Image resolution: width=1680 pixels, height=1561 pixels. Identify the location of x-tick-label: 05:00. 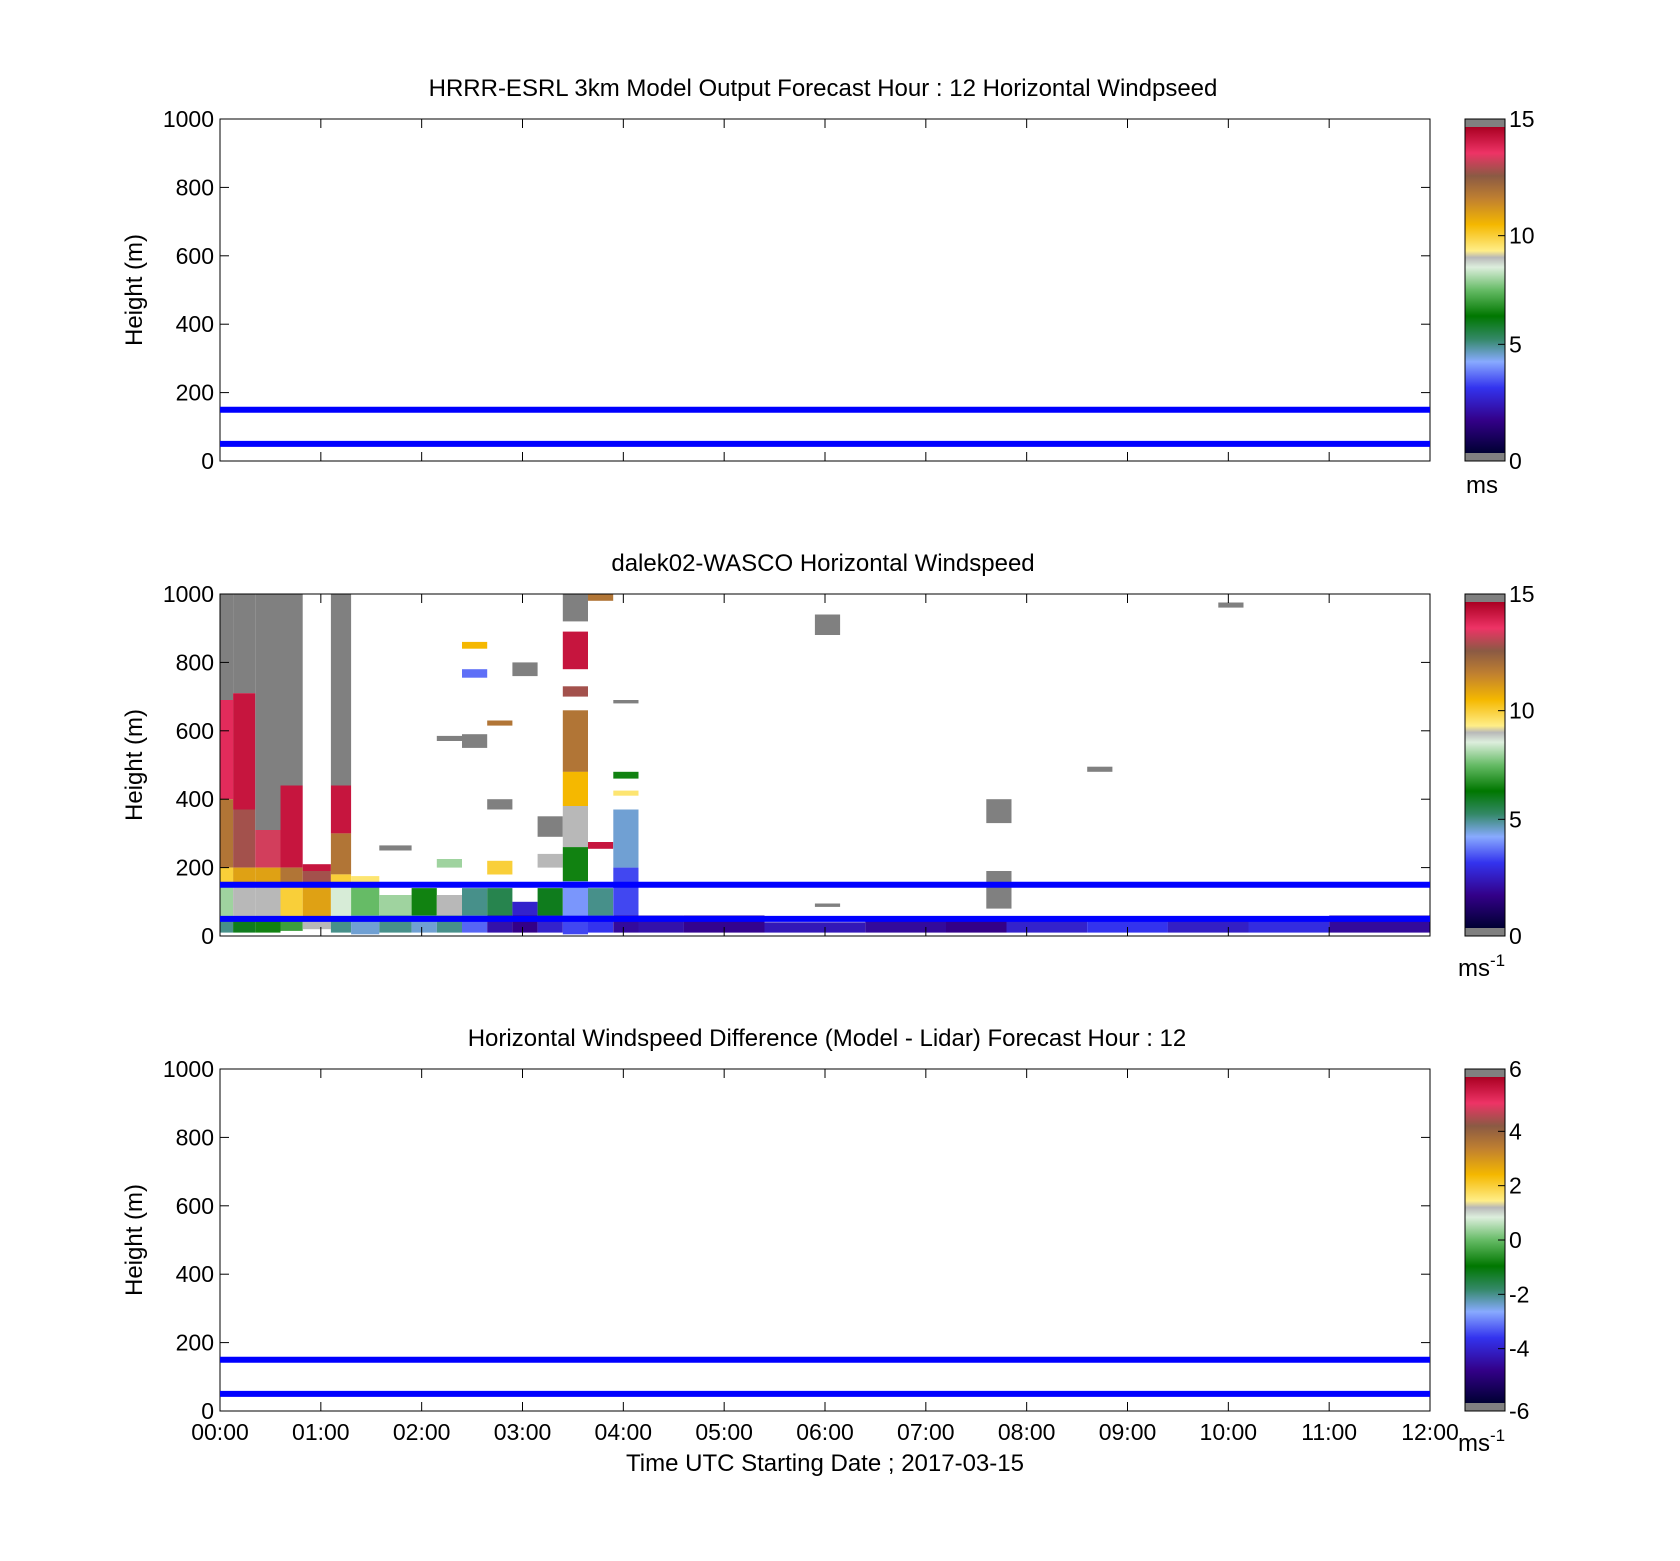
(724, 1432).